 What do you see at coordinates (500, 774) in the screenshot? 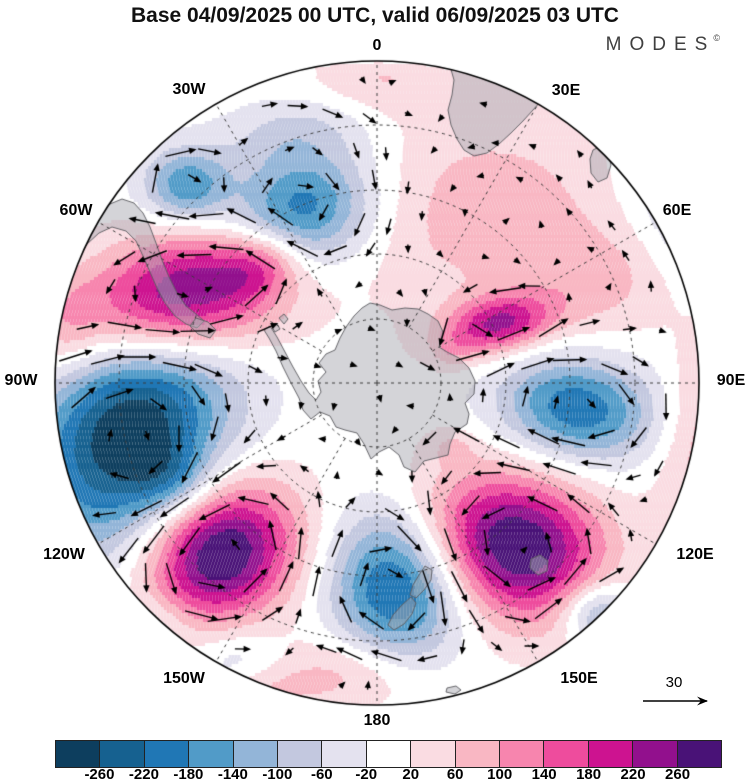
I see `colorbar-tick: 100` at bounding box center [500, 774].